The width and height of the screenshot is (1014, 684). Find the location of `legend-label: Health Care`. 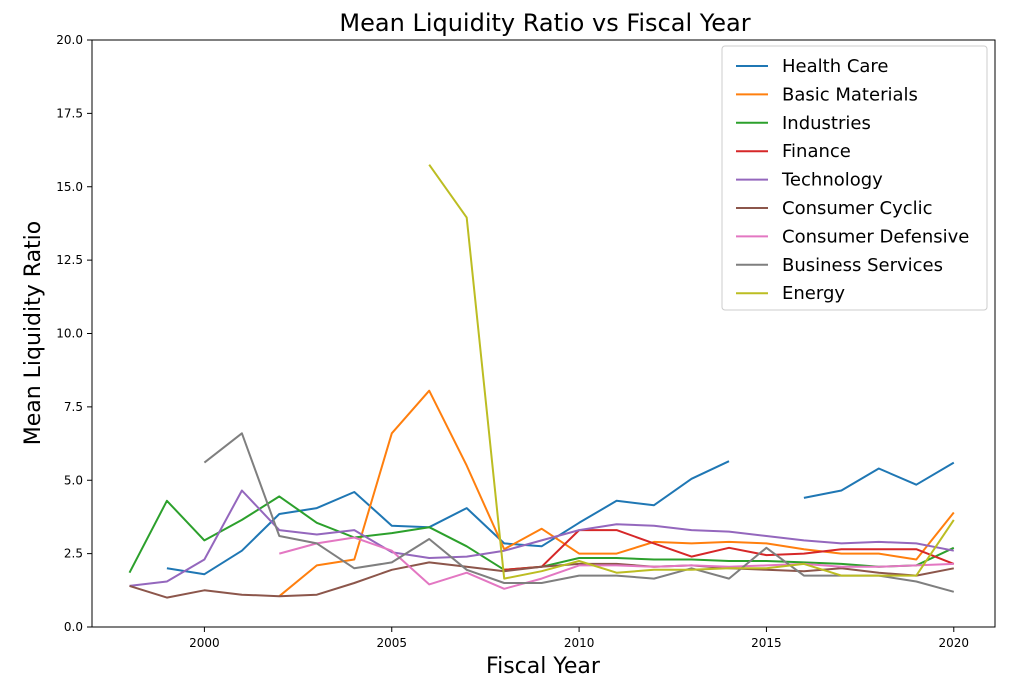

legend-label: Health Care is located at coordinates (835, 66).